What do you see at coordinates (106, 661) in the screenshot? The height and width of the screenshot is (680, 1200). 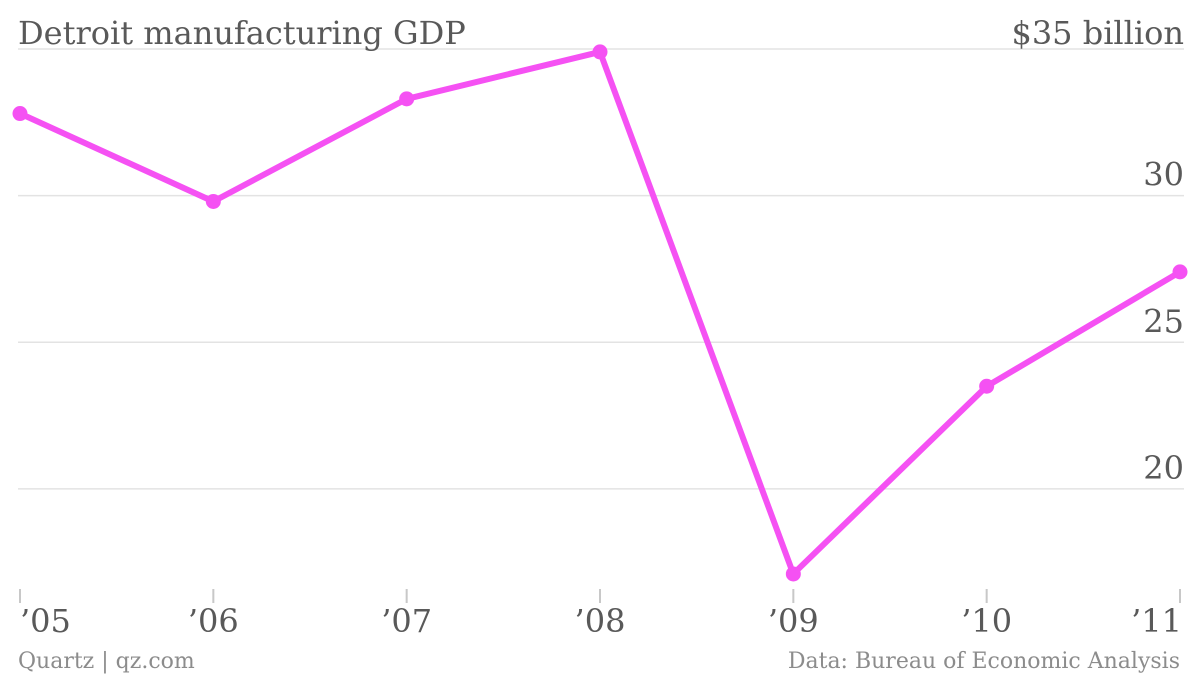 I see `footer-source-left: Quartz | qz.com` at bounding box center [106, 661].